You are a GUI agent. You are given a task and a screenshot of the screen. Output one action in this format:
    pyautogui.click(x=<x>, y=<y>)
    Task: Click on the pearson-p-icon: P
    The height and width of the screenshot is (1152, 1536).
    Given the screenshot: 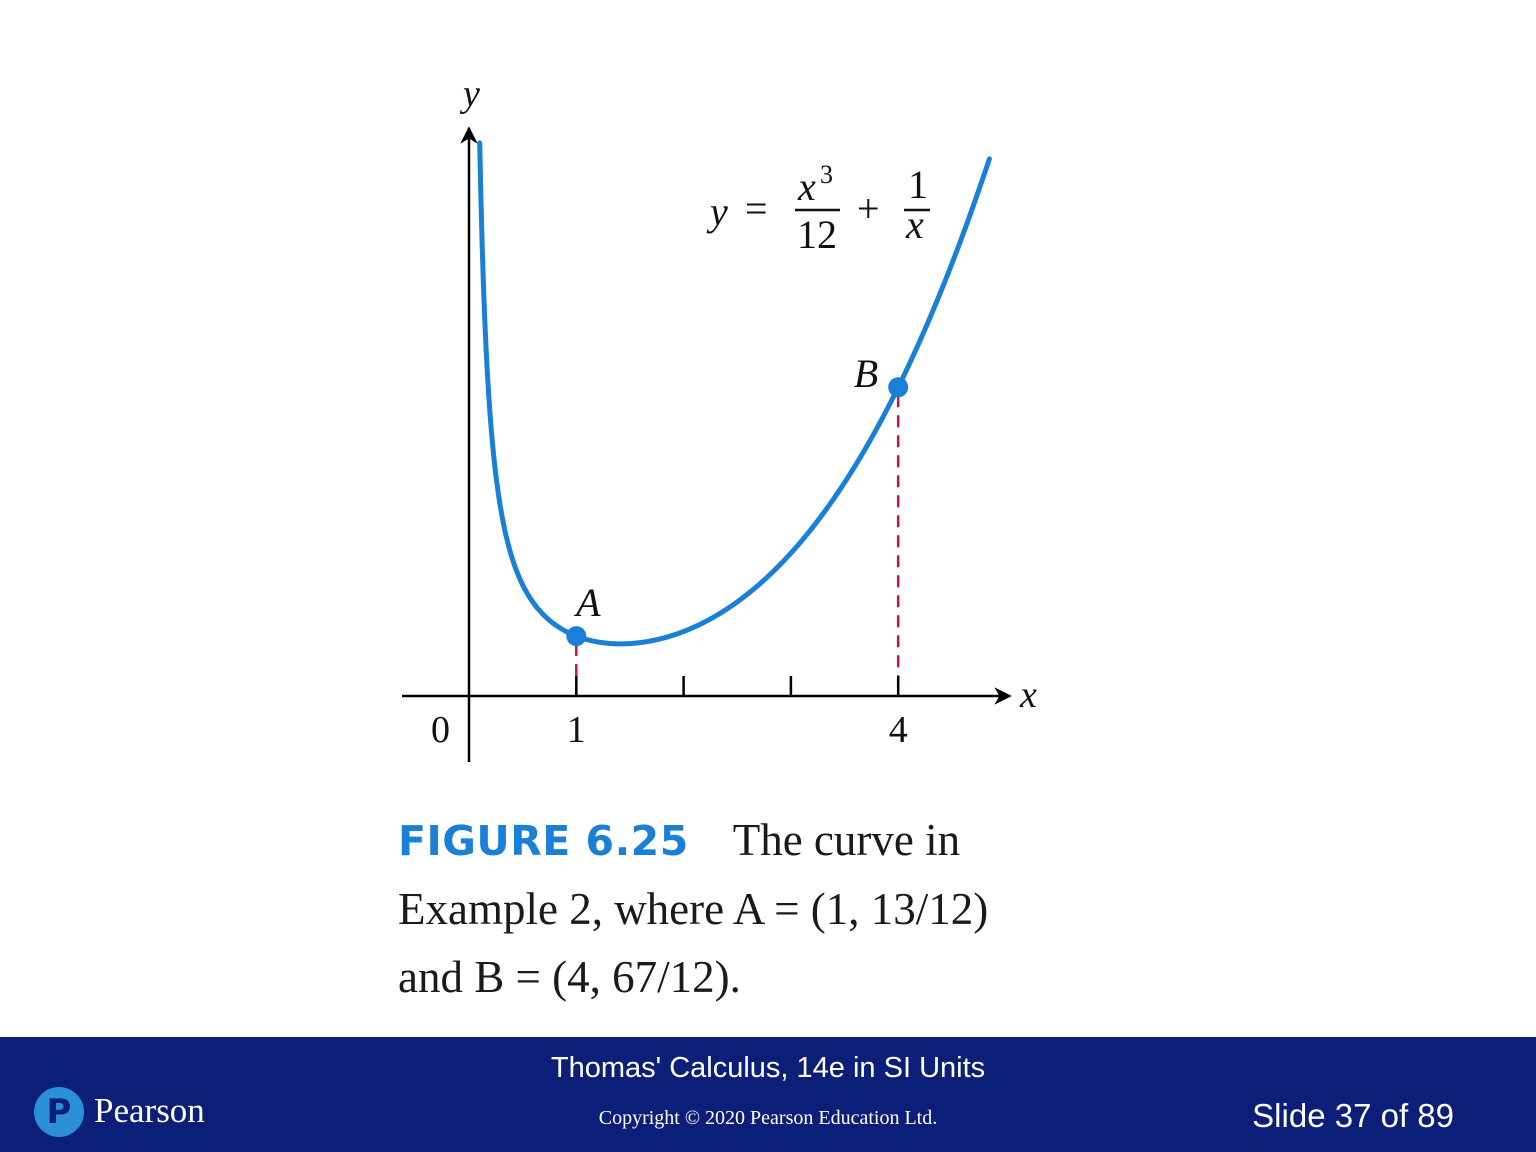 What is the action you would take?
    pyautogui.click(x=59, y=1112)
    